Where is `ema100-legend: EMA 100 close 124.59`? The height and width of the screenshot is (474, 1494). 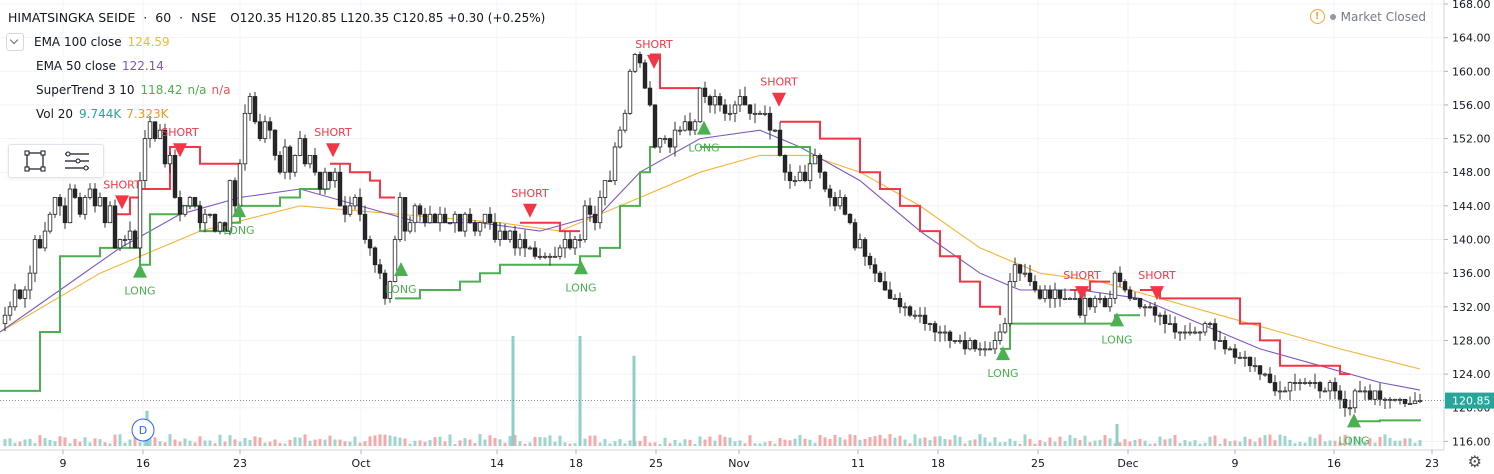 ema100-legend: EMA 100 close 124.59 is located at coordinates (275, 42).